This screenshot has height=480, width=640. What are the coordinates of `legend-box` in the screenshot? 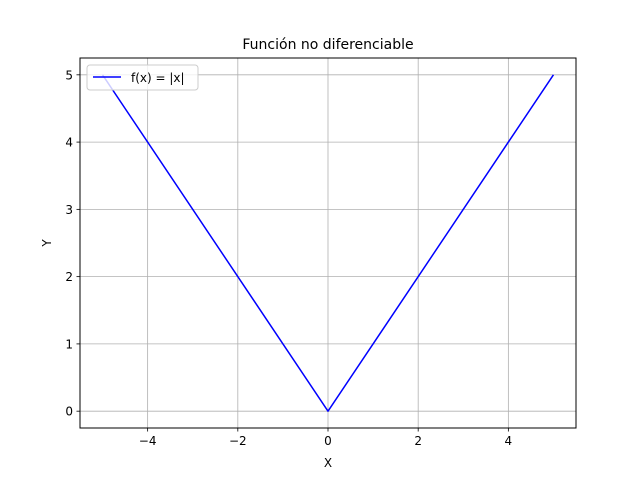 It's located at (142, 77).